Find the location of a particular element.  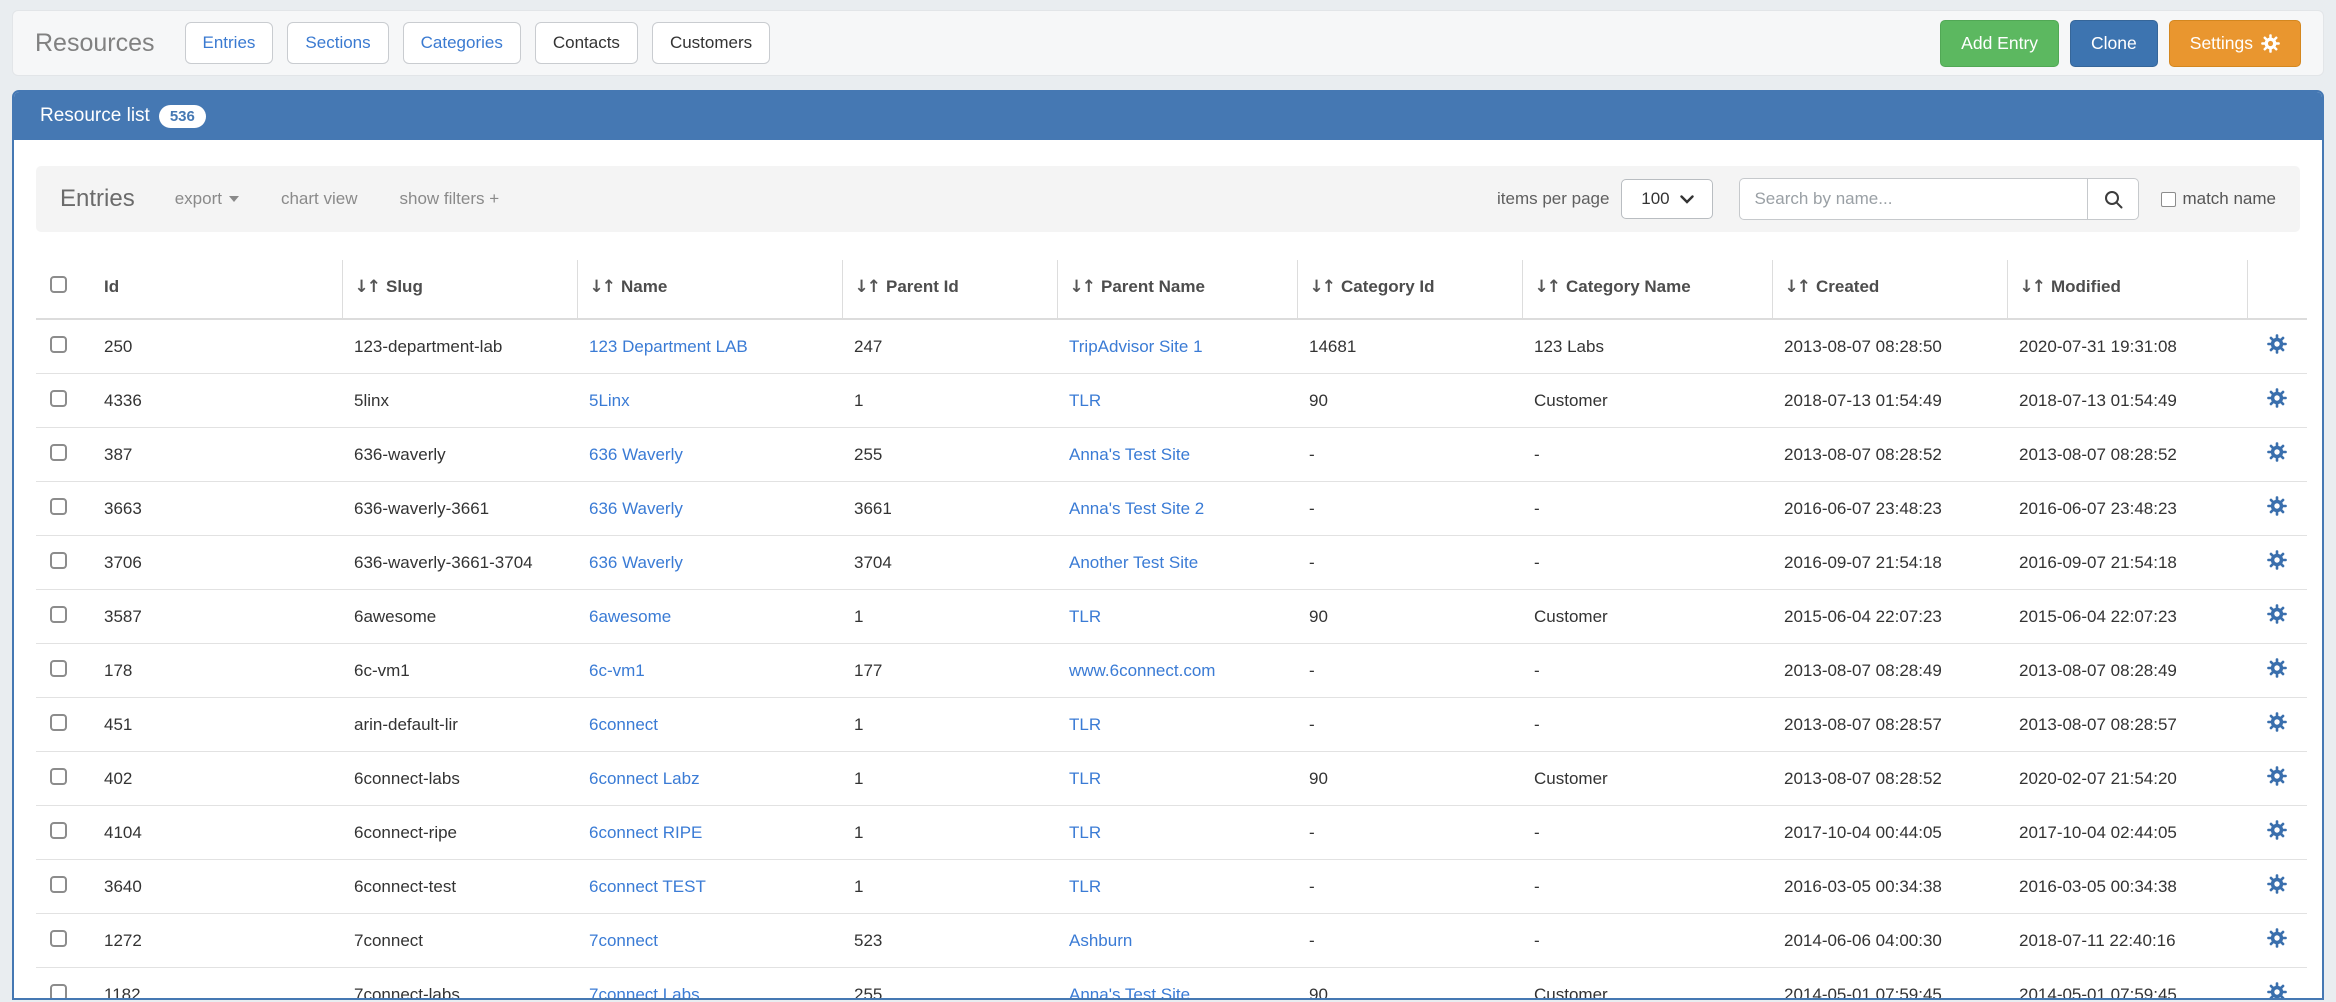

select-all-checkbox is located at coordinates (58, 284).